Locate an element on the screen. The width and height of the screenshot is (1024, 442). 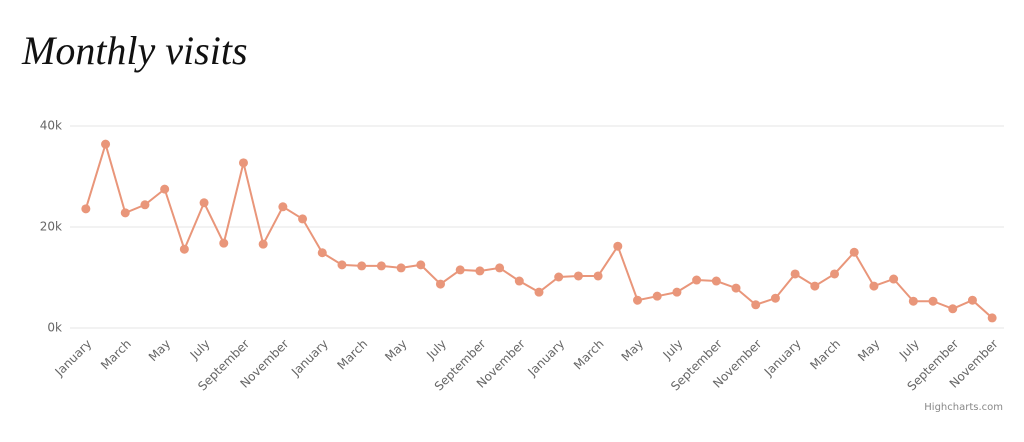
y-tick-label: 0k is located at coordinates (54, 328).